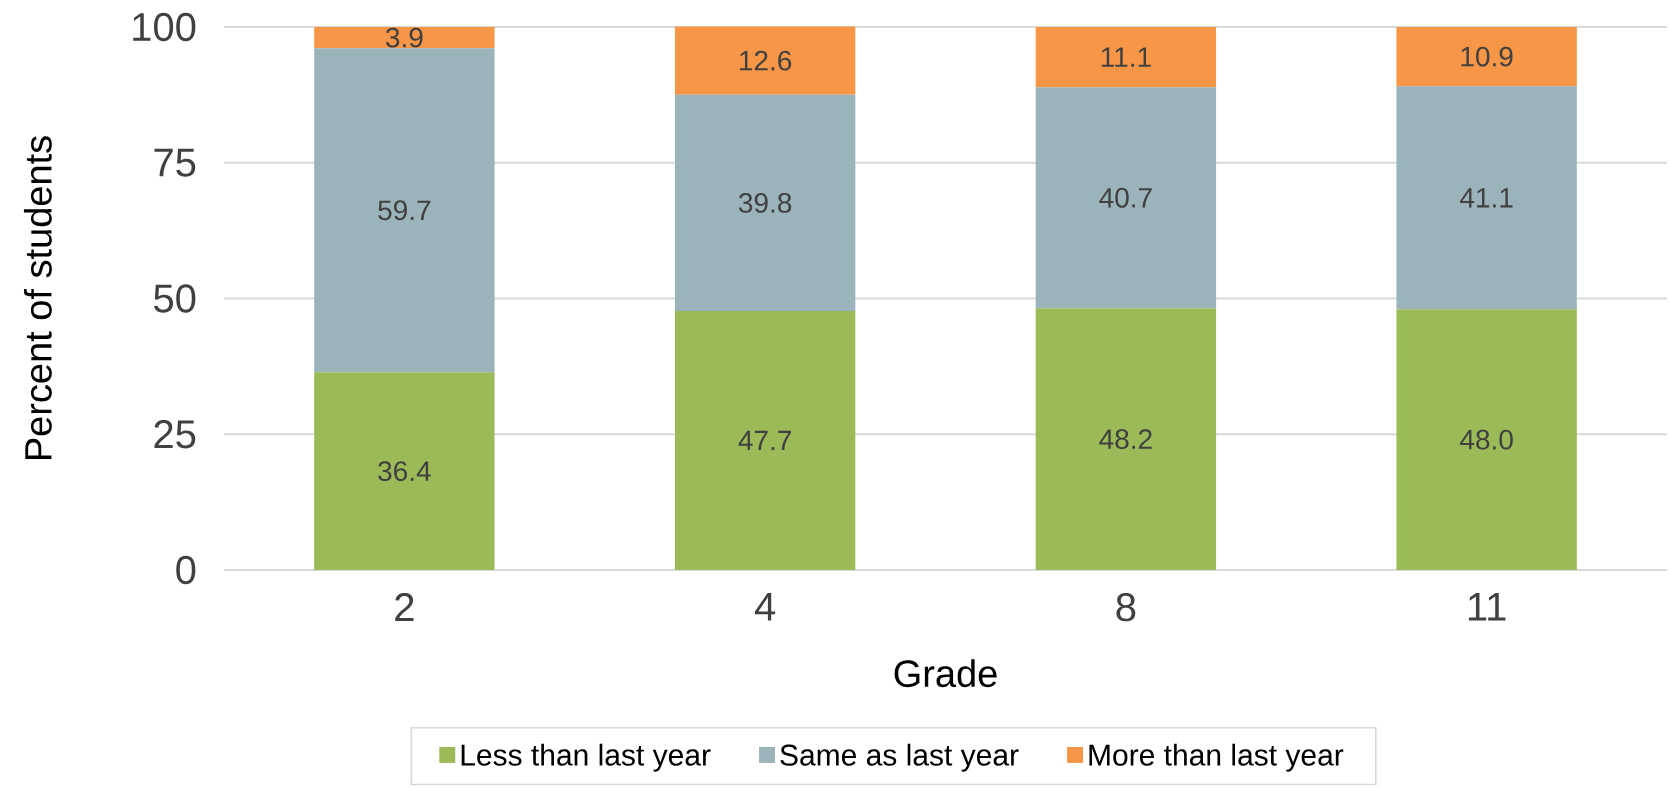 This screenshot has height=788, width=1670. Describe the element at coordinates (765, 607) in the screenshot. I see `x-tick-label: 4` at that location.